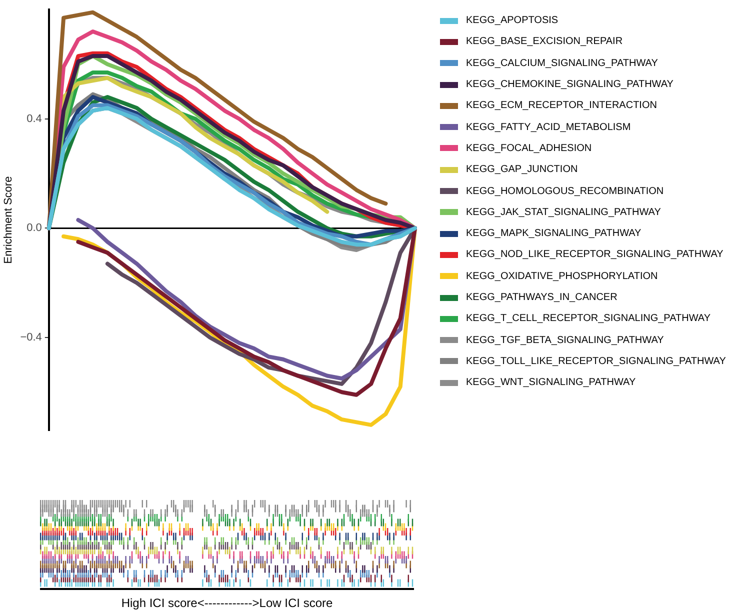 This screenshot has width=735, height=613. What do you see at coordinates (34, 228) in the screenshot?
I see `y-tick-label: 0.0` at bounding box center [34, 228].